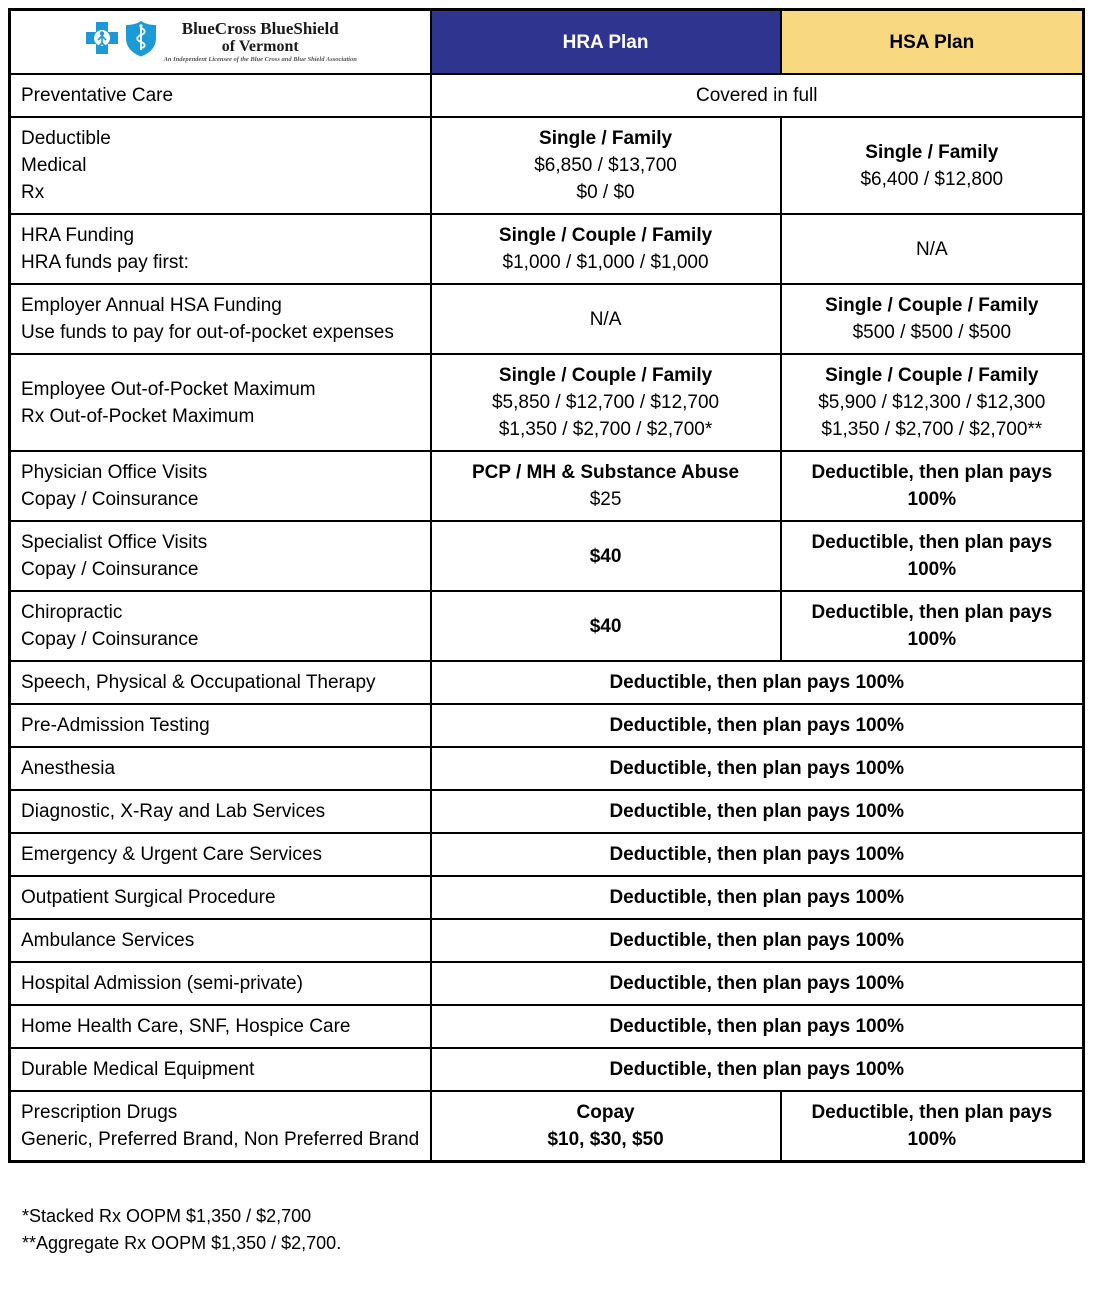 This screenshot has width=1094, height=1299. I want to click on cell-line: HRA funds pay first:, so click(105, 262).